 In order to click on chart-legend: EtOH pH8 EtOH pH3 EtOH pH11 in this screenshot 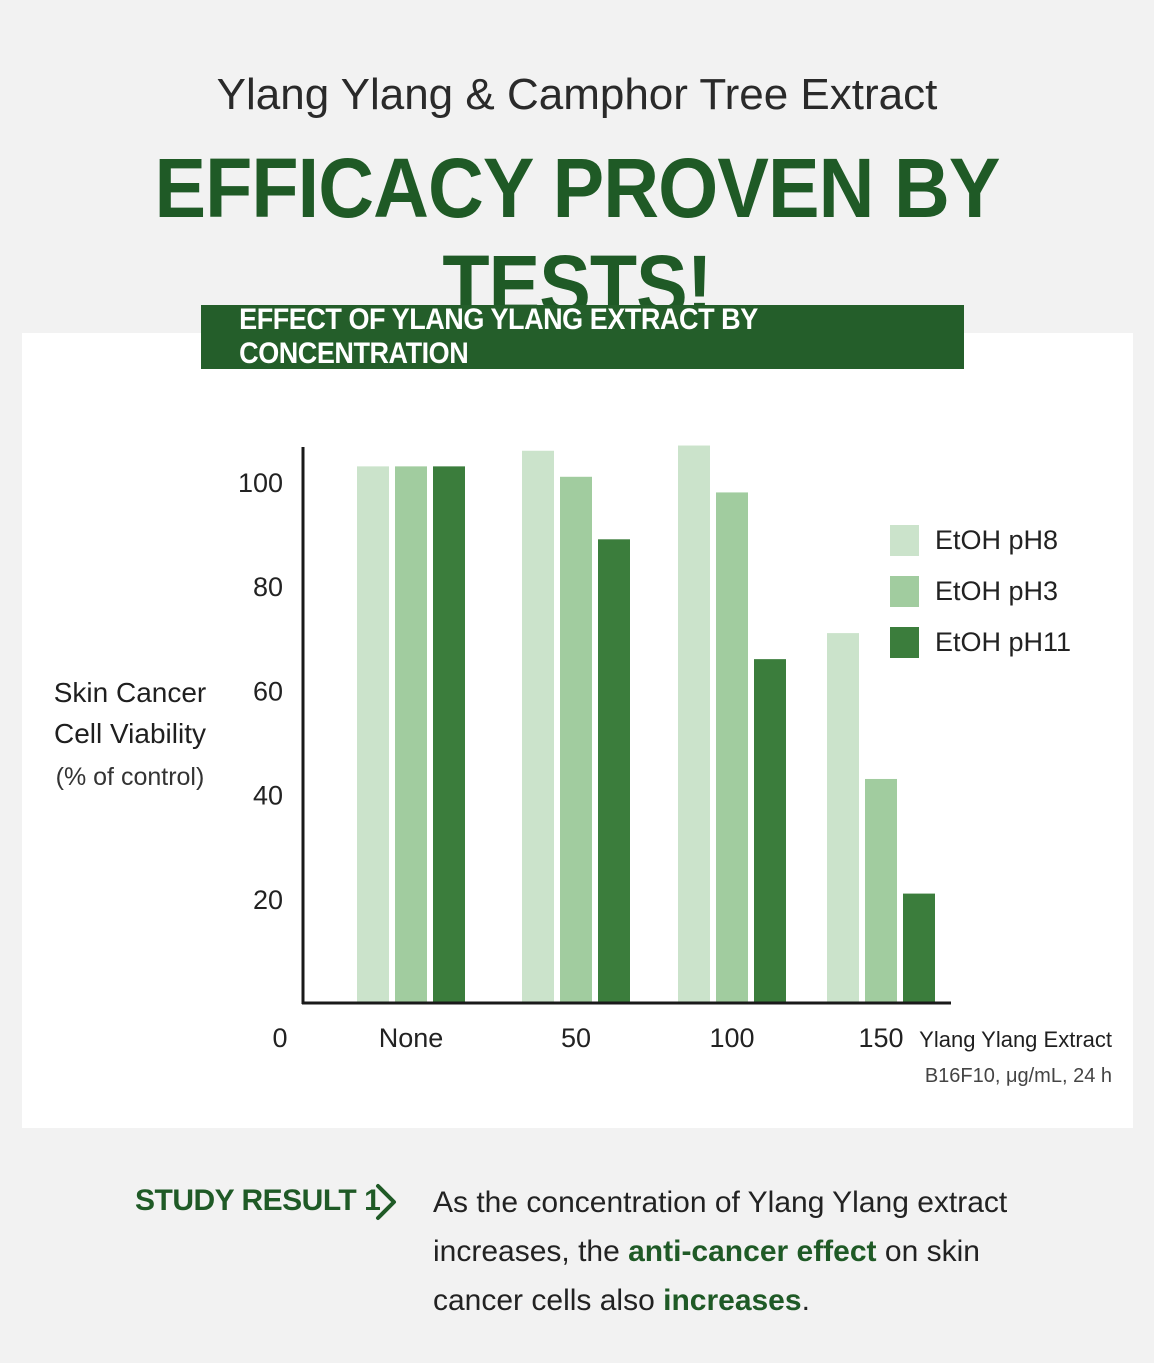, I will do `click(980, 591)`.